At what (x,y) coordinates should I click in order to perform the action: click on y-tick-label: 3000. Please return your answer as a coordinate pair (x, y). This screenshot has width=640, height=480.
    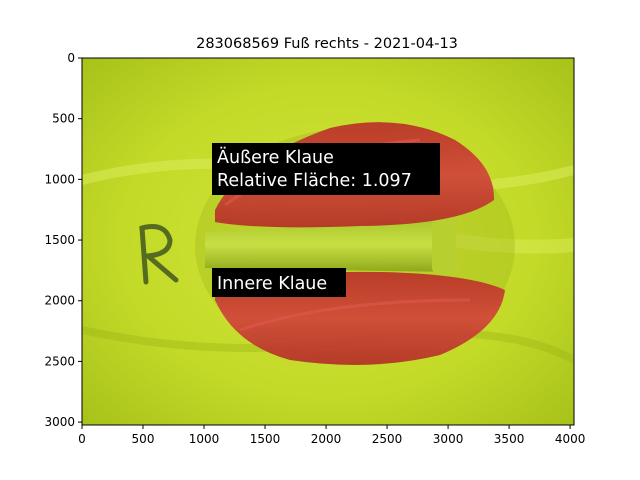
    Looking at the image, I should click on (59, 422).